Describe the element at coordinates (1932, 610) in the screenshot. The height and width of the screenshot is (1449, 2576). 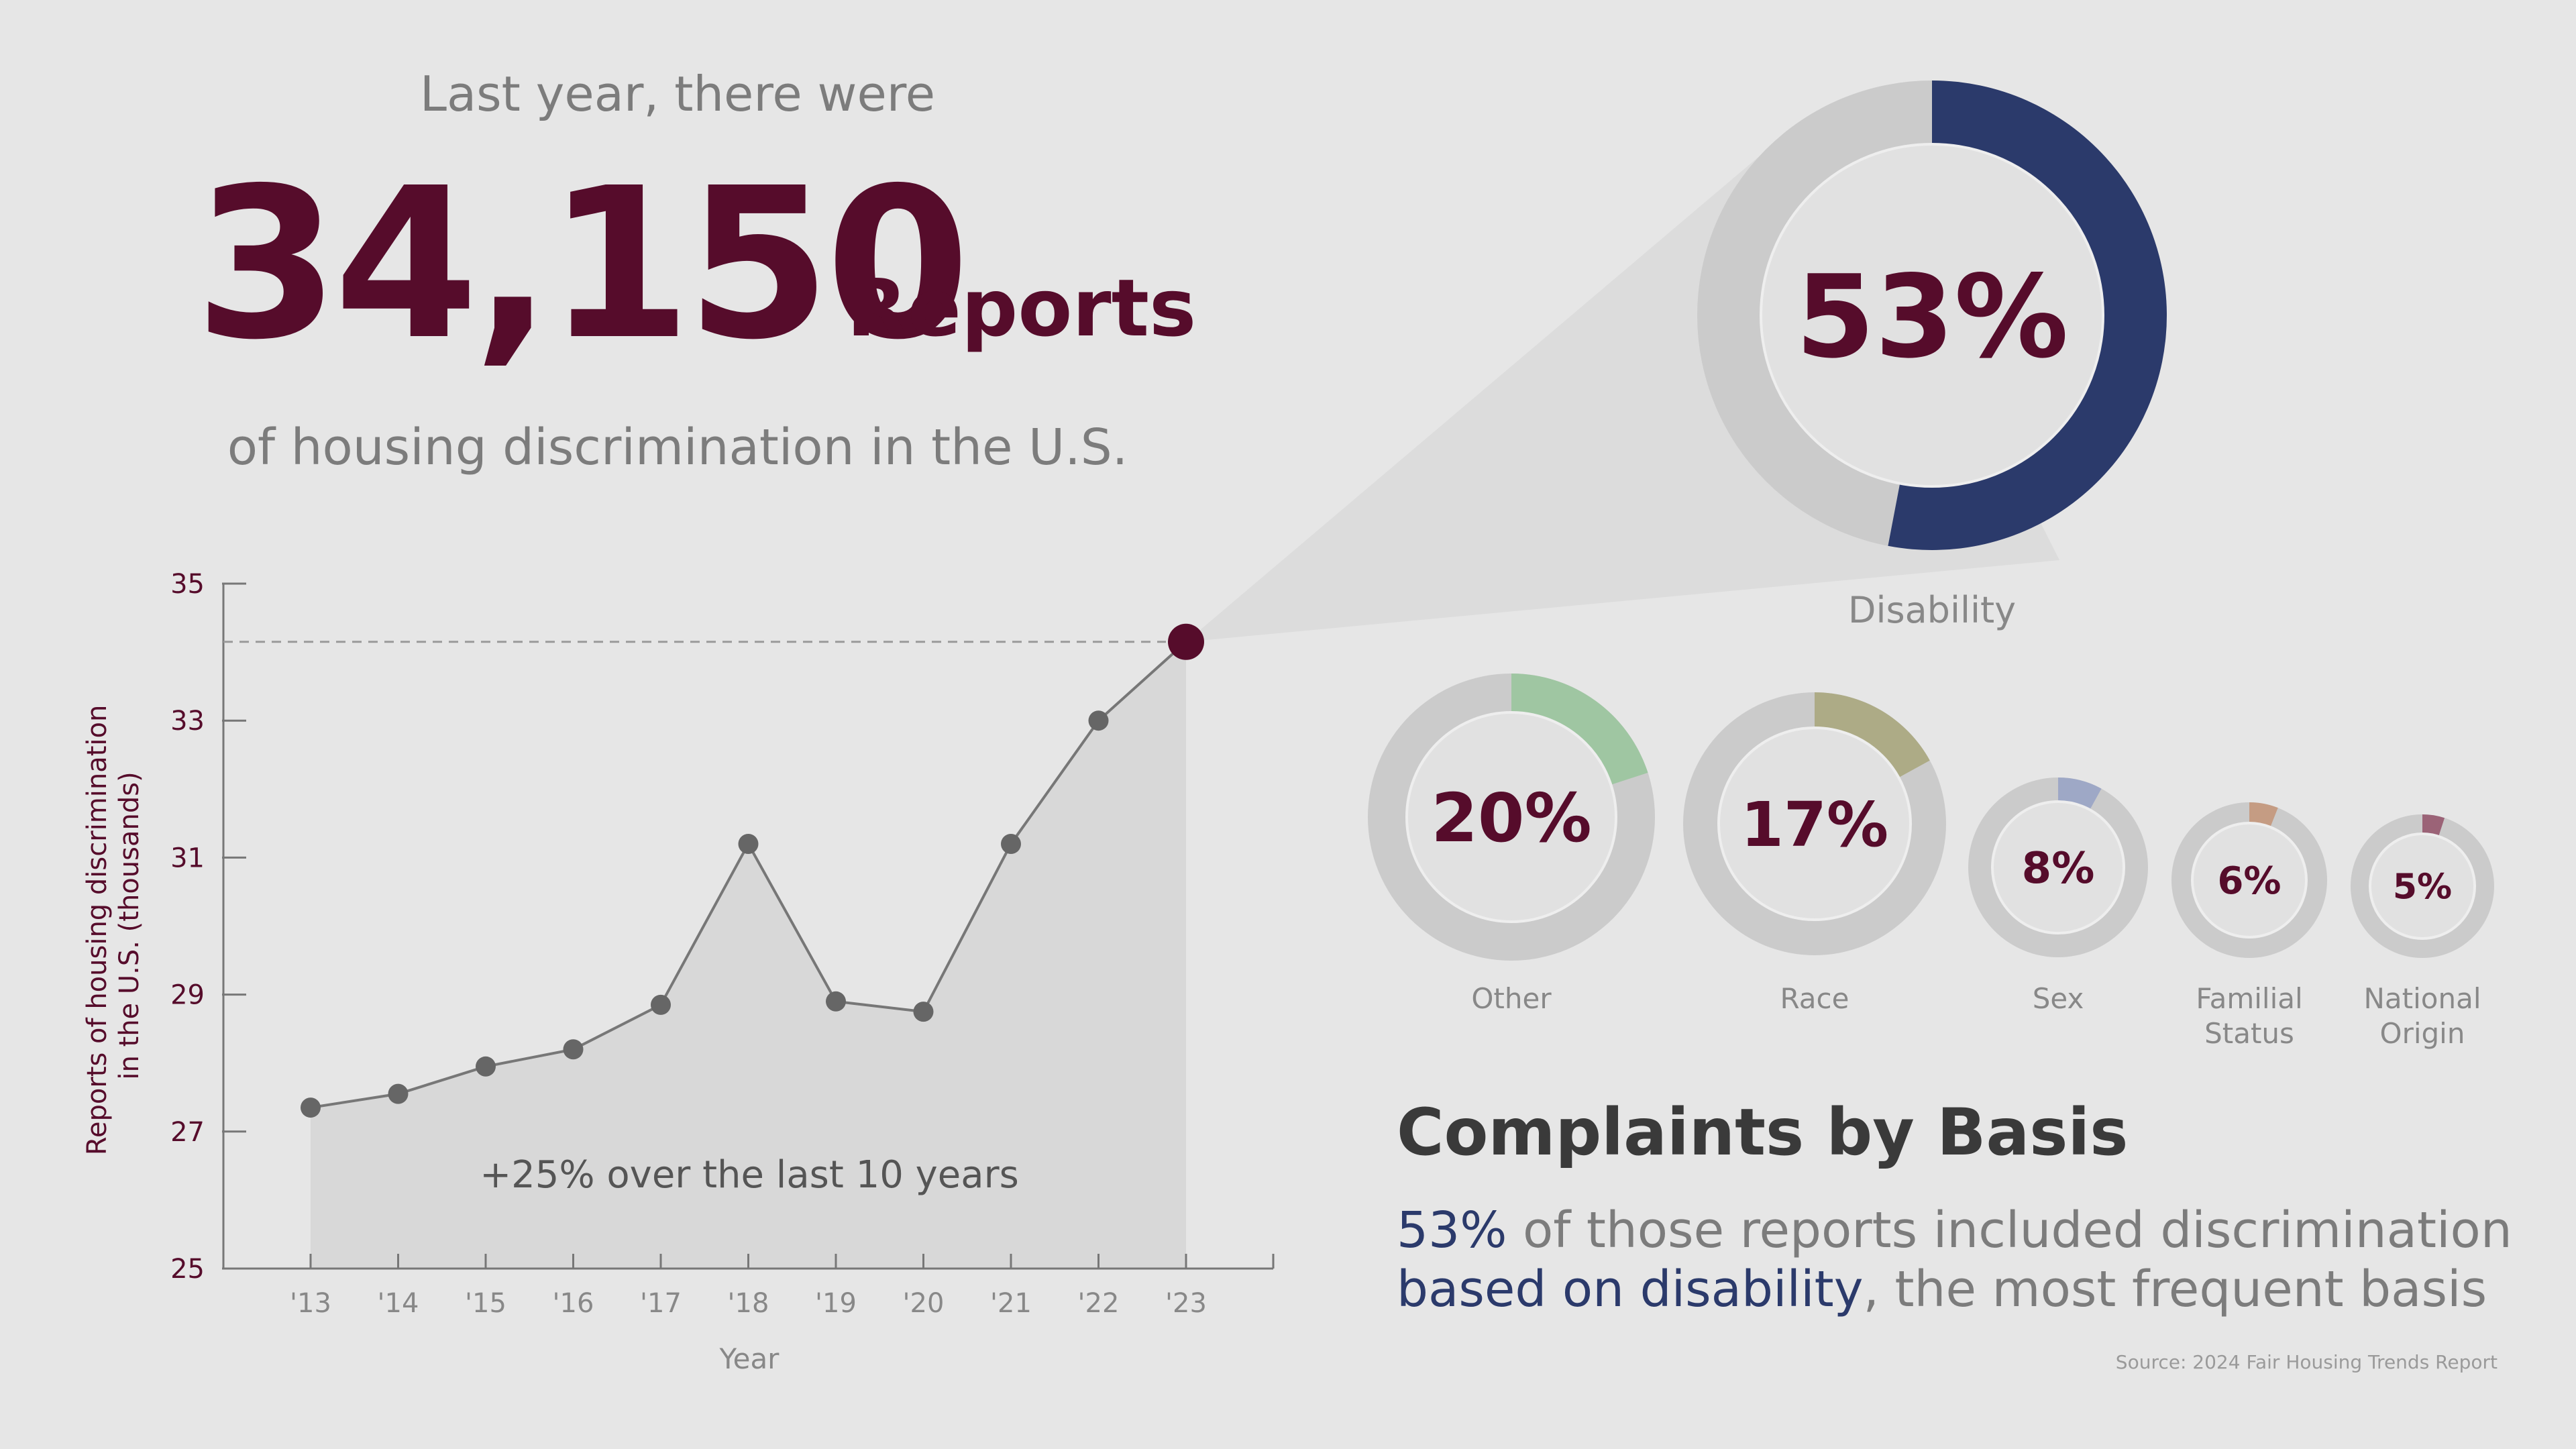
I see `donut-caption: Disability` at that location.